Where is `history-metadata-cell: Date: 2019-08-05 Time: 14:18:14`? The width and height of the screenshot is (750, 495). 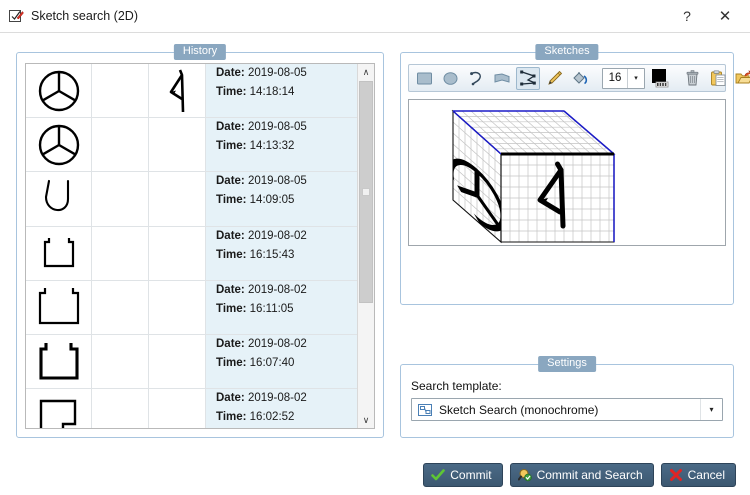 history-metadata-cell: Date: 2019-08-05 Time: 14:18:14 is located at coordinates (281, 91).